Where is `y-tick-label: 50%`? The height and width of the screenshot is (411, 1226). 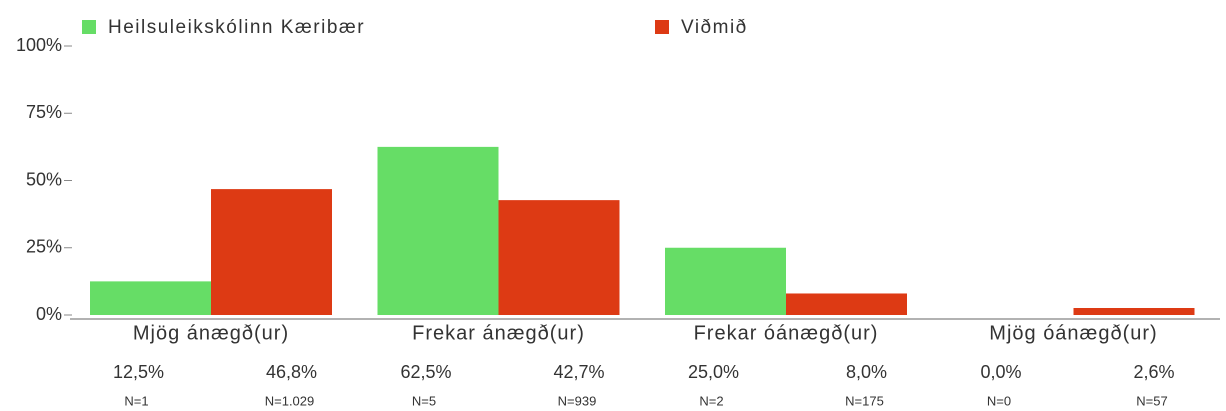
y-tick-label: 50% is located at coordinates (44, 179).